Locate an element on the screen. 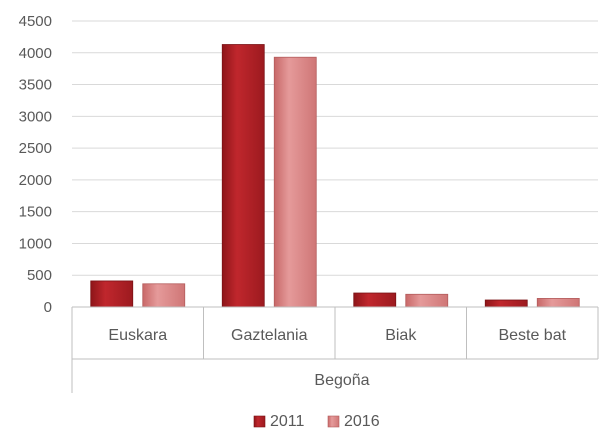  y-axis: 0 500 1000 1500 2000 2500 3000 3500 4000 4500 is located at coordinates (35, 164).